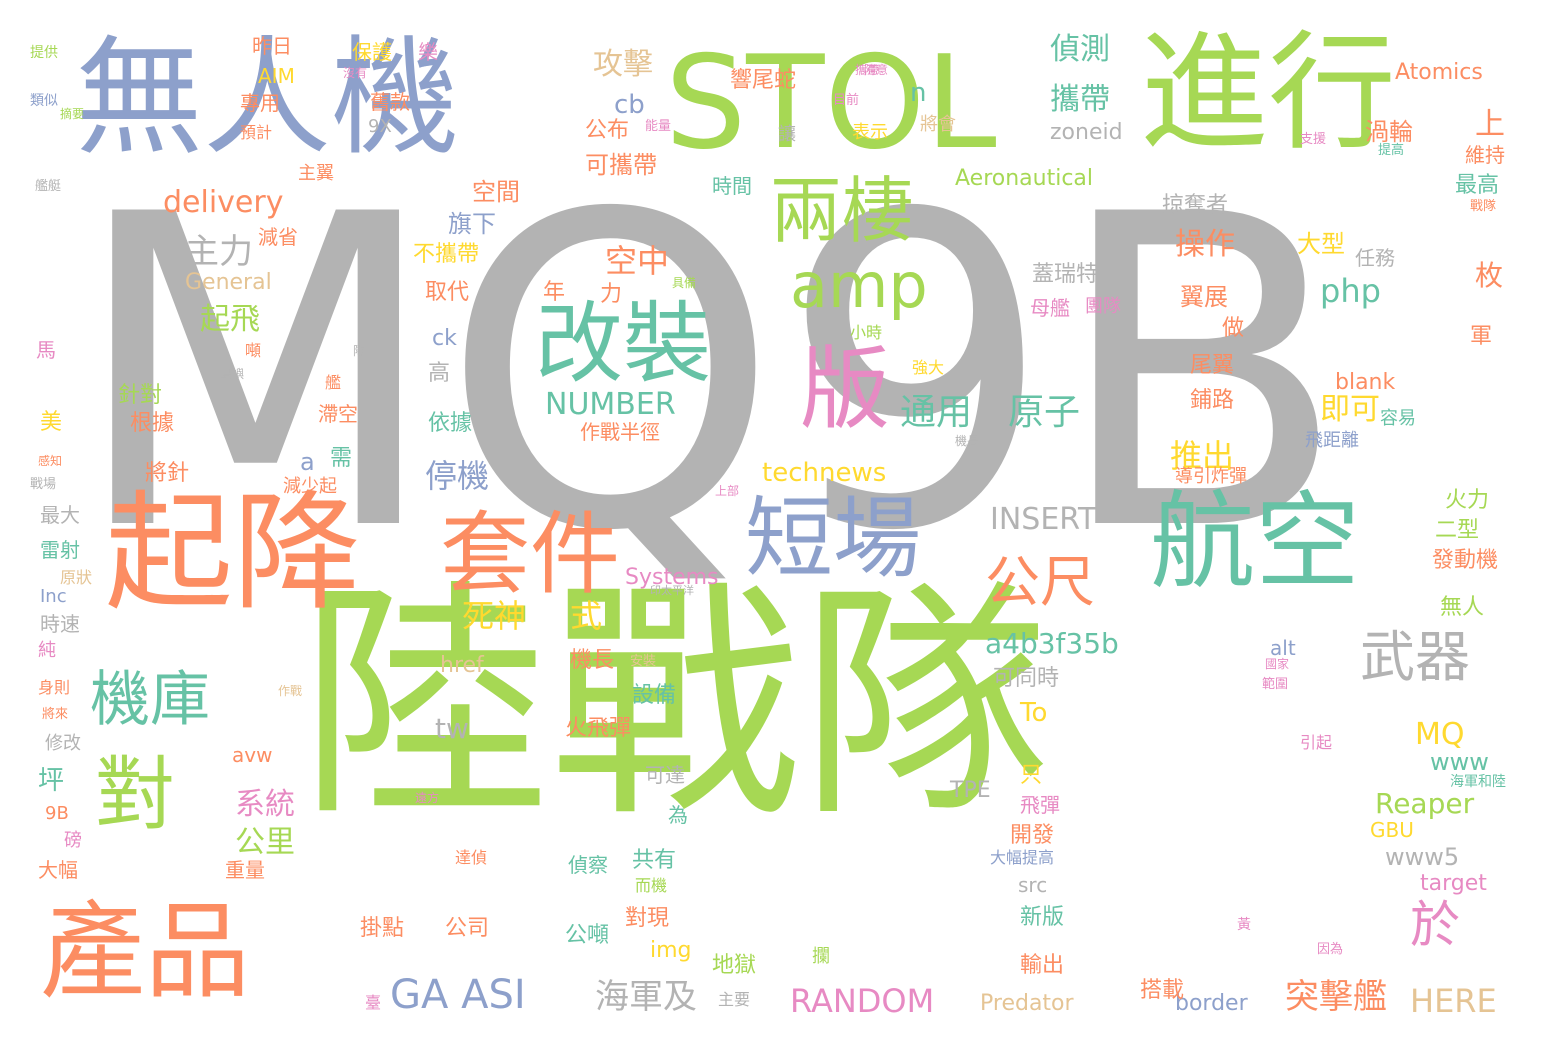 This screenshot has height=1052, width=1548. I want to click on word-cloud-word: 摘要, so click(72, 114).